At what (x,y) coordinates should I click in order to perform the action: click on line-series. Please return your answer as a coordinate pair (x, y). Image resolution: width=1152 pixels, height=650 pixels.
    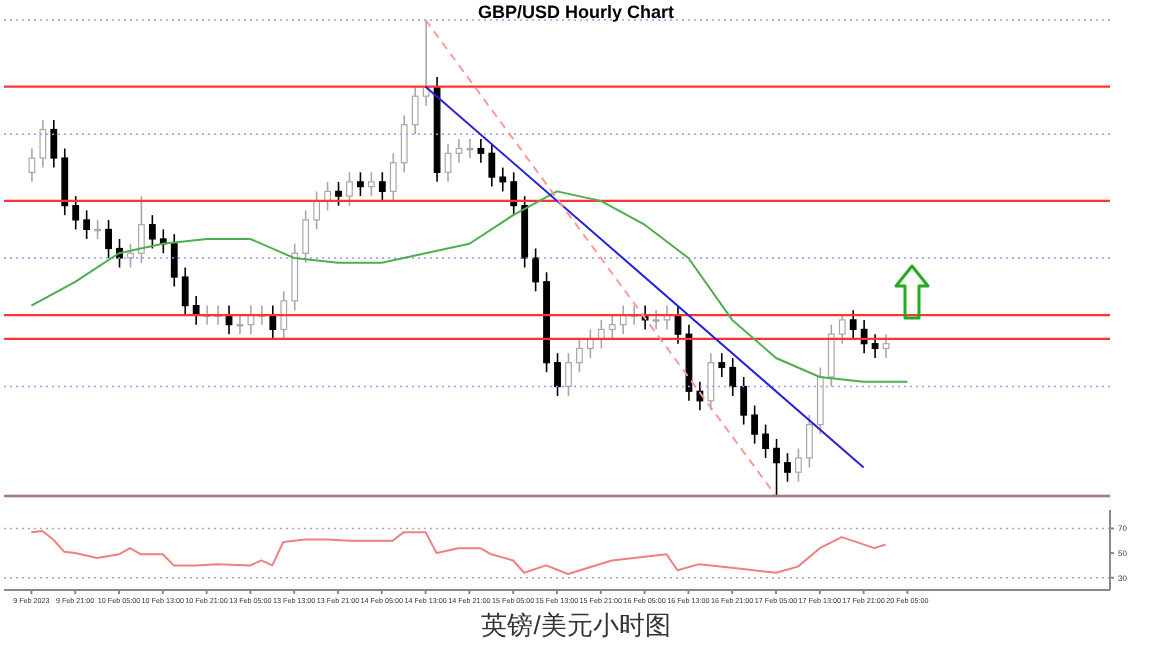
    Looking at the image, I should click on (458, 552).